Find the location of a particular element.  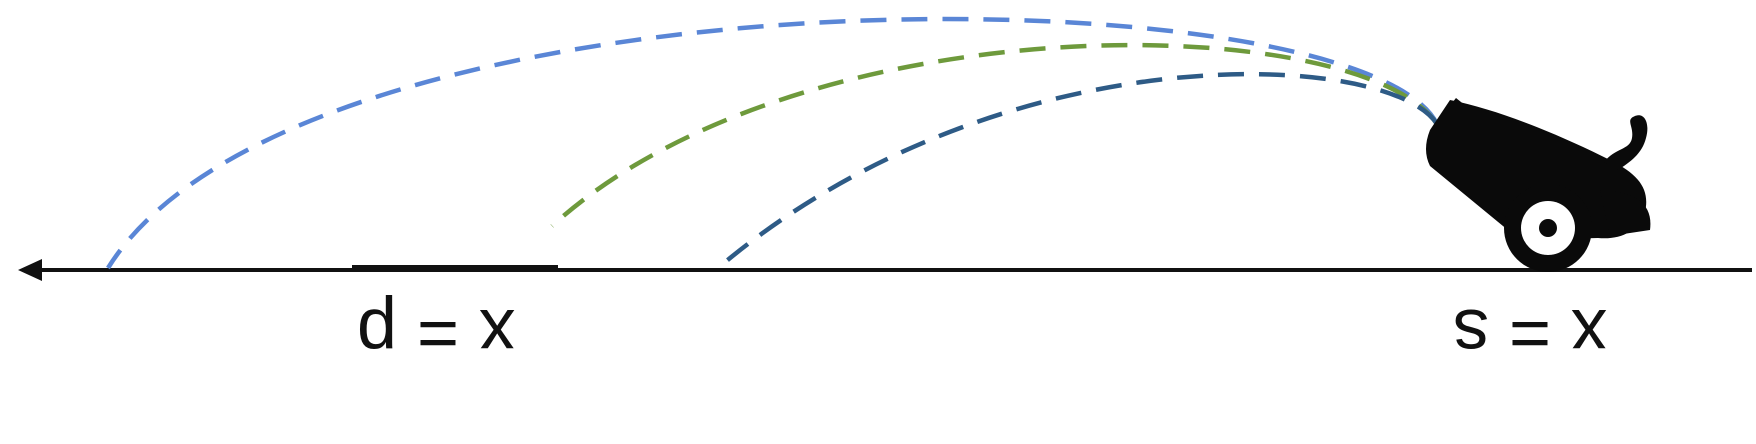

x-axis is located at coordinates (885, 270).